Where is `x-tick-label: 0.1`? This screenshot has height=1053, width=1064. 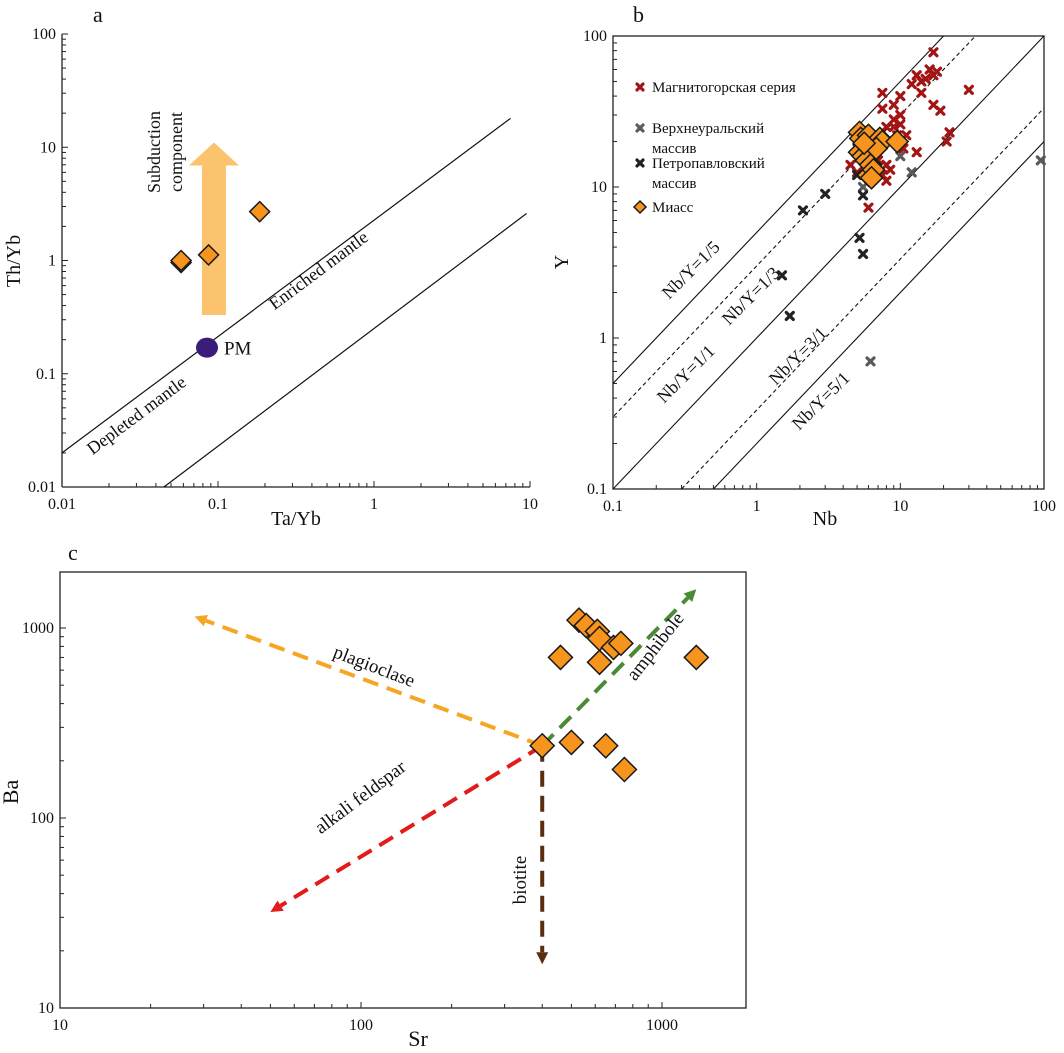 x-tick-label: 0.1 is located at coordinates (218, 504).